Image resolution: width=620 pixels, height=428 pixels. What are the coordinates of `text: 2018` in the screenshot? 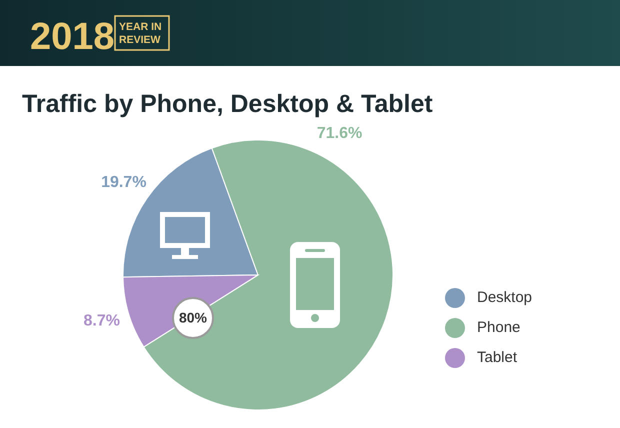 It's located at (72, 37).